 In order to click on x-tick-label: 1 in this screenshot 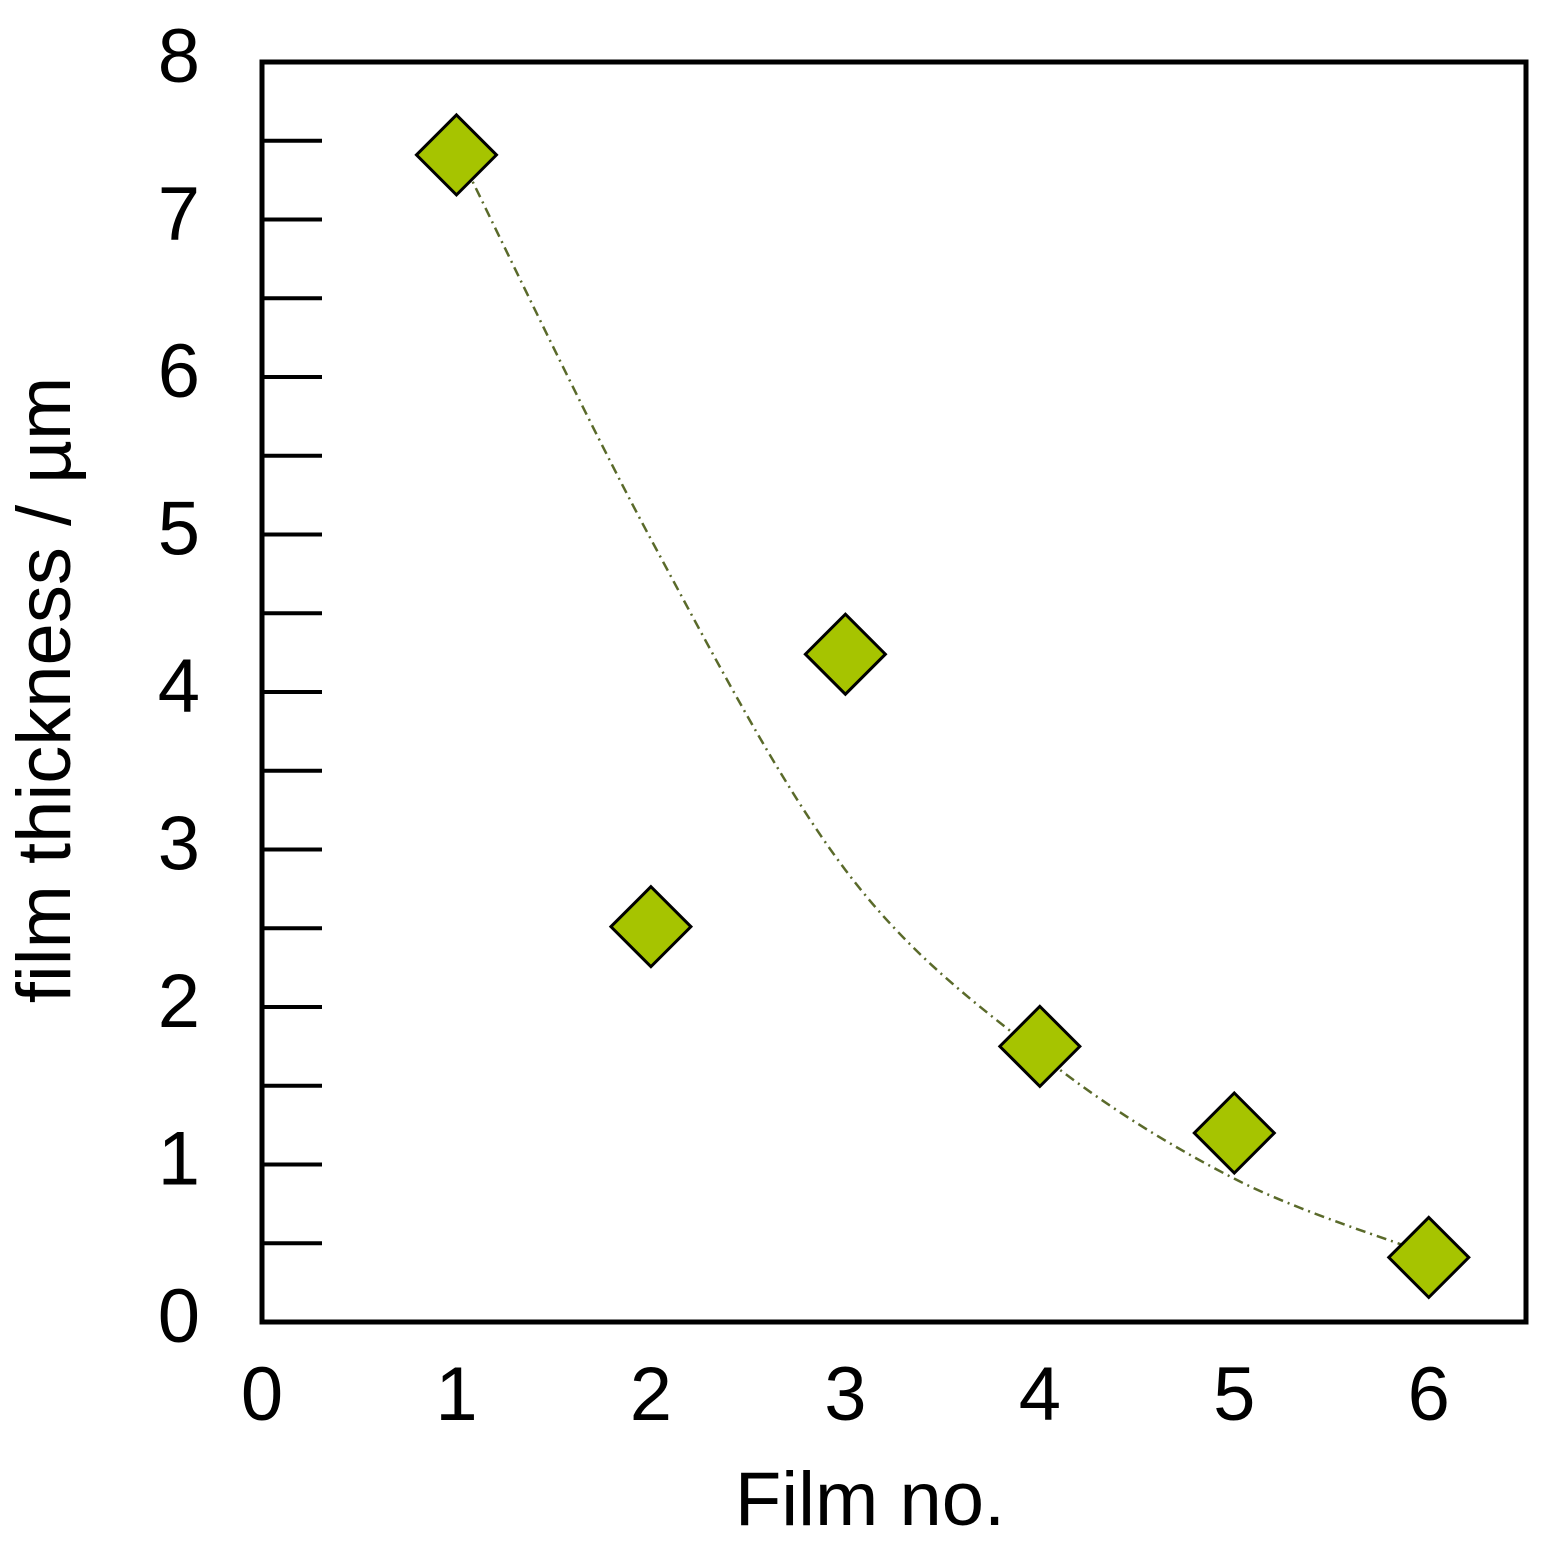, I will do `click(456, 1394)`.